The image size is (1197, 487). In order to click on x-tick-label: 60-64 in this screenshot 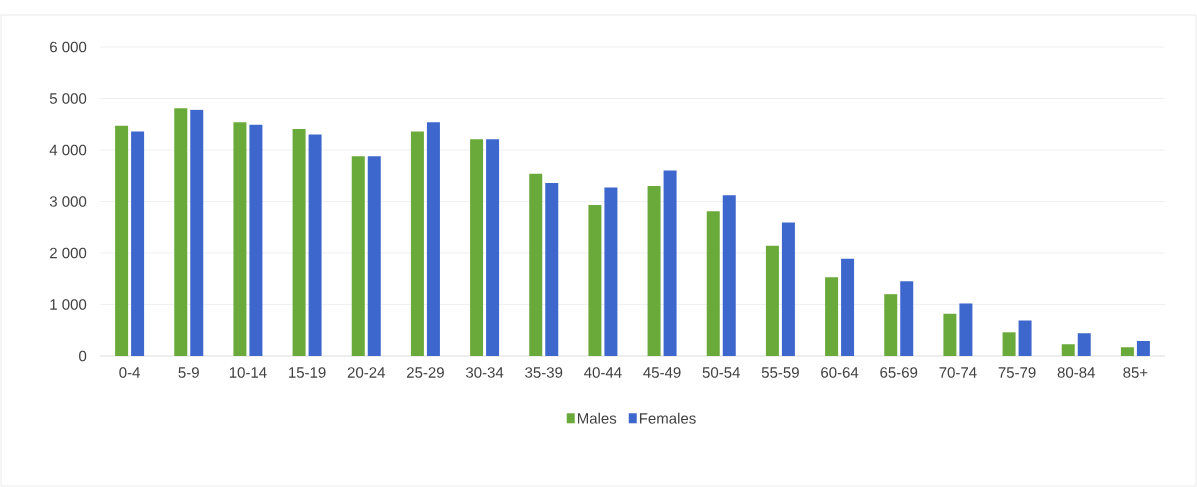, I will do `click(840, 372)`.